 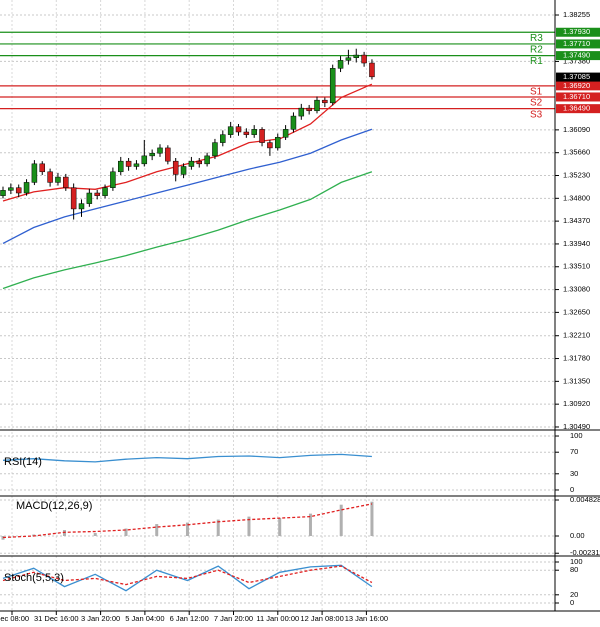 What do you see at coordinates (277, 618) in the screenshot?
I see `x-tick-label: 11 Jan 00:00` at bounding box center [277, 618].